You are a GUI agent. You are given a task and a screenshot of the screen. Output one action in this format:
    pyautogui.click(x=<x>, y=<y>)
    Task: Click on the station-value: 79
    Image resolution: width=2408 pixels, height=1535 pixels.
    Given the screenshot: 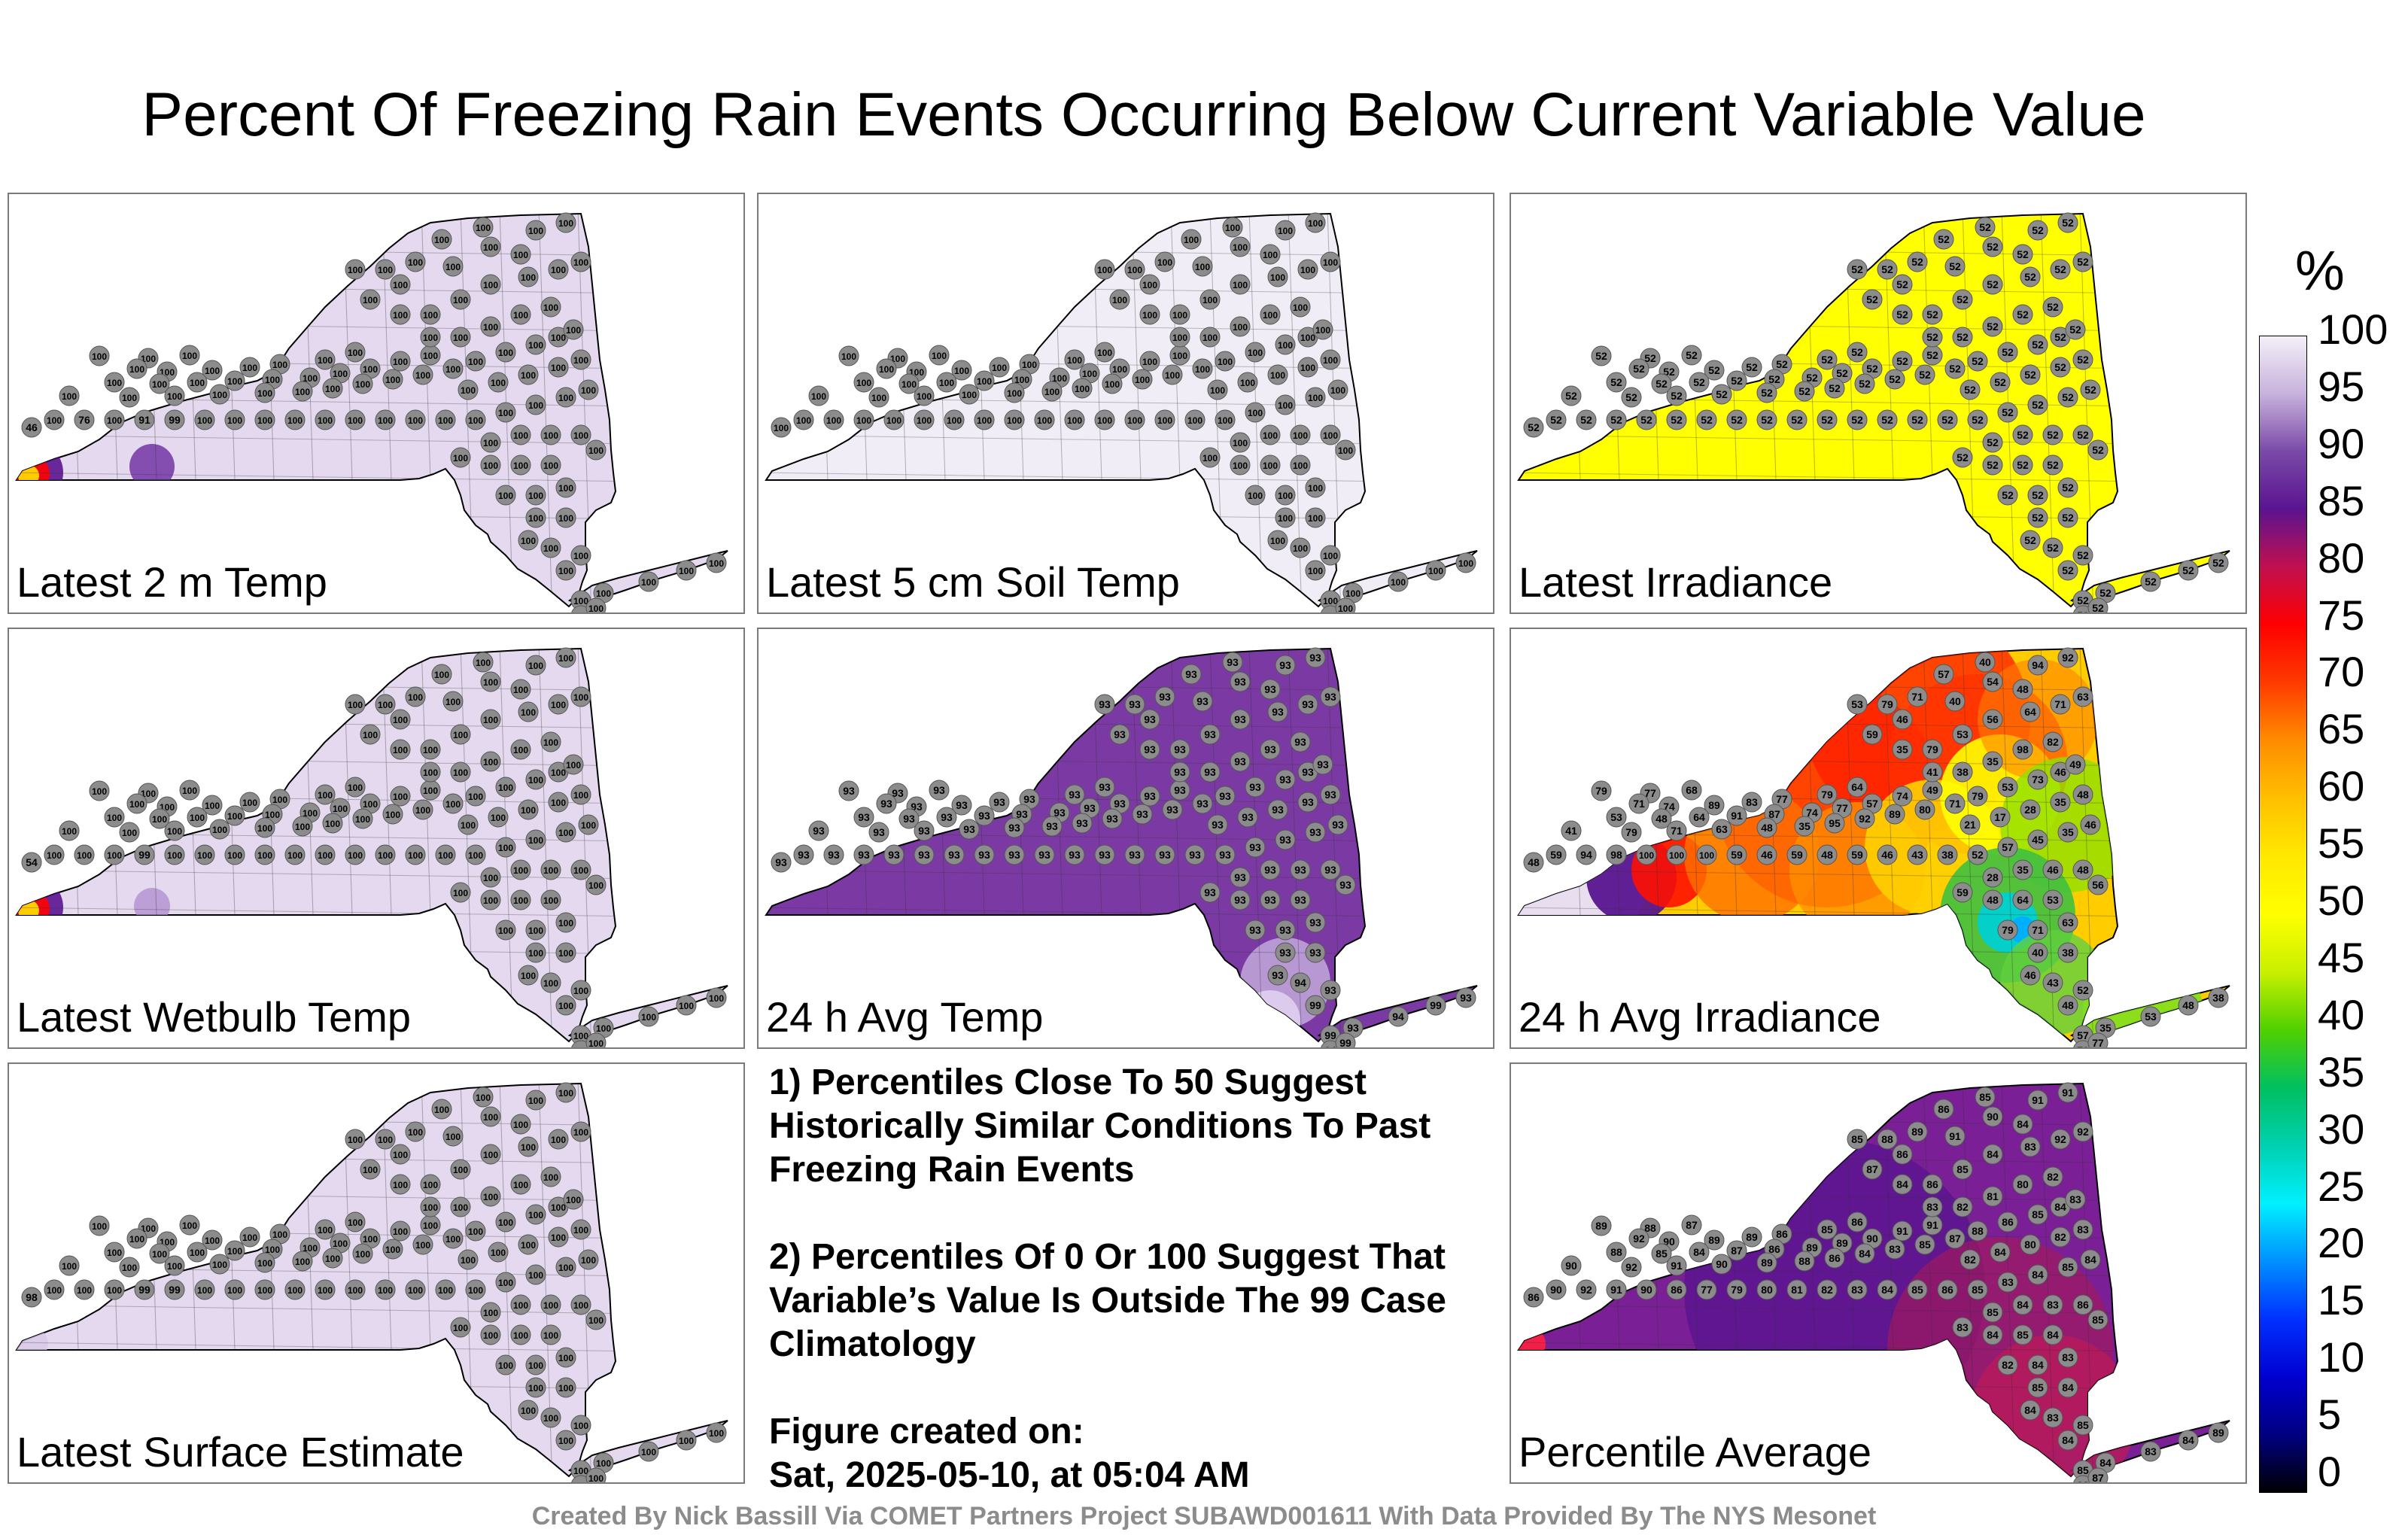 What is the action you would take?
    pyautogui.click(x=2008, y=930)
    